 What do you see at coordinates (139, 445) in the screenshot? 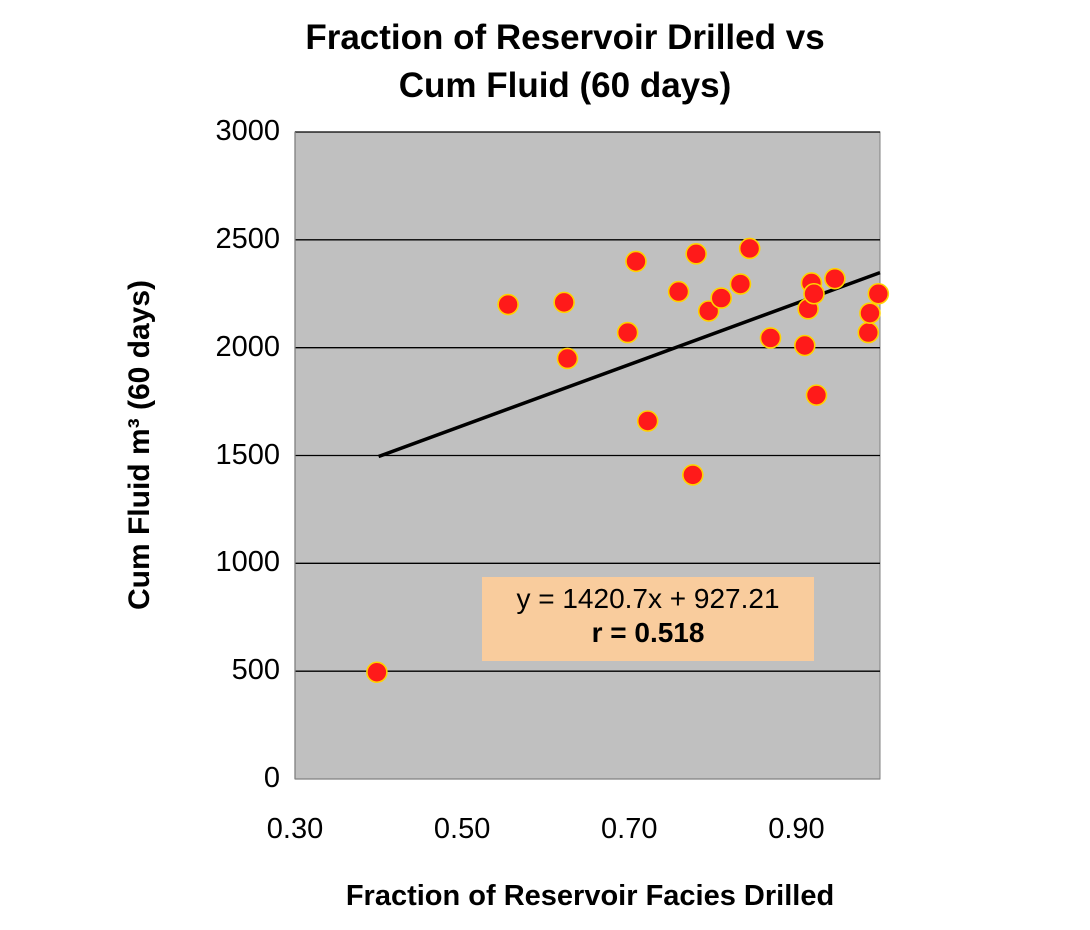
I see `y-axis-label-text: Cum Fluid m³ (60 days)` at bounding box center [139, 445].